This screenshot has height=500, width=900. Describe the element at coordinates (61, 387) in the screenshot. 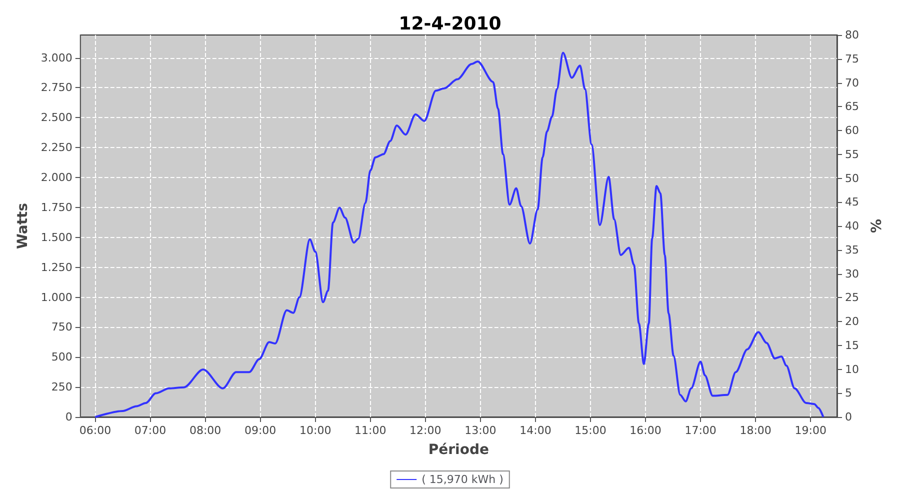

I see `y-tick-label: 250` at that location.